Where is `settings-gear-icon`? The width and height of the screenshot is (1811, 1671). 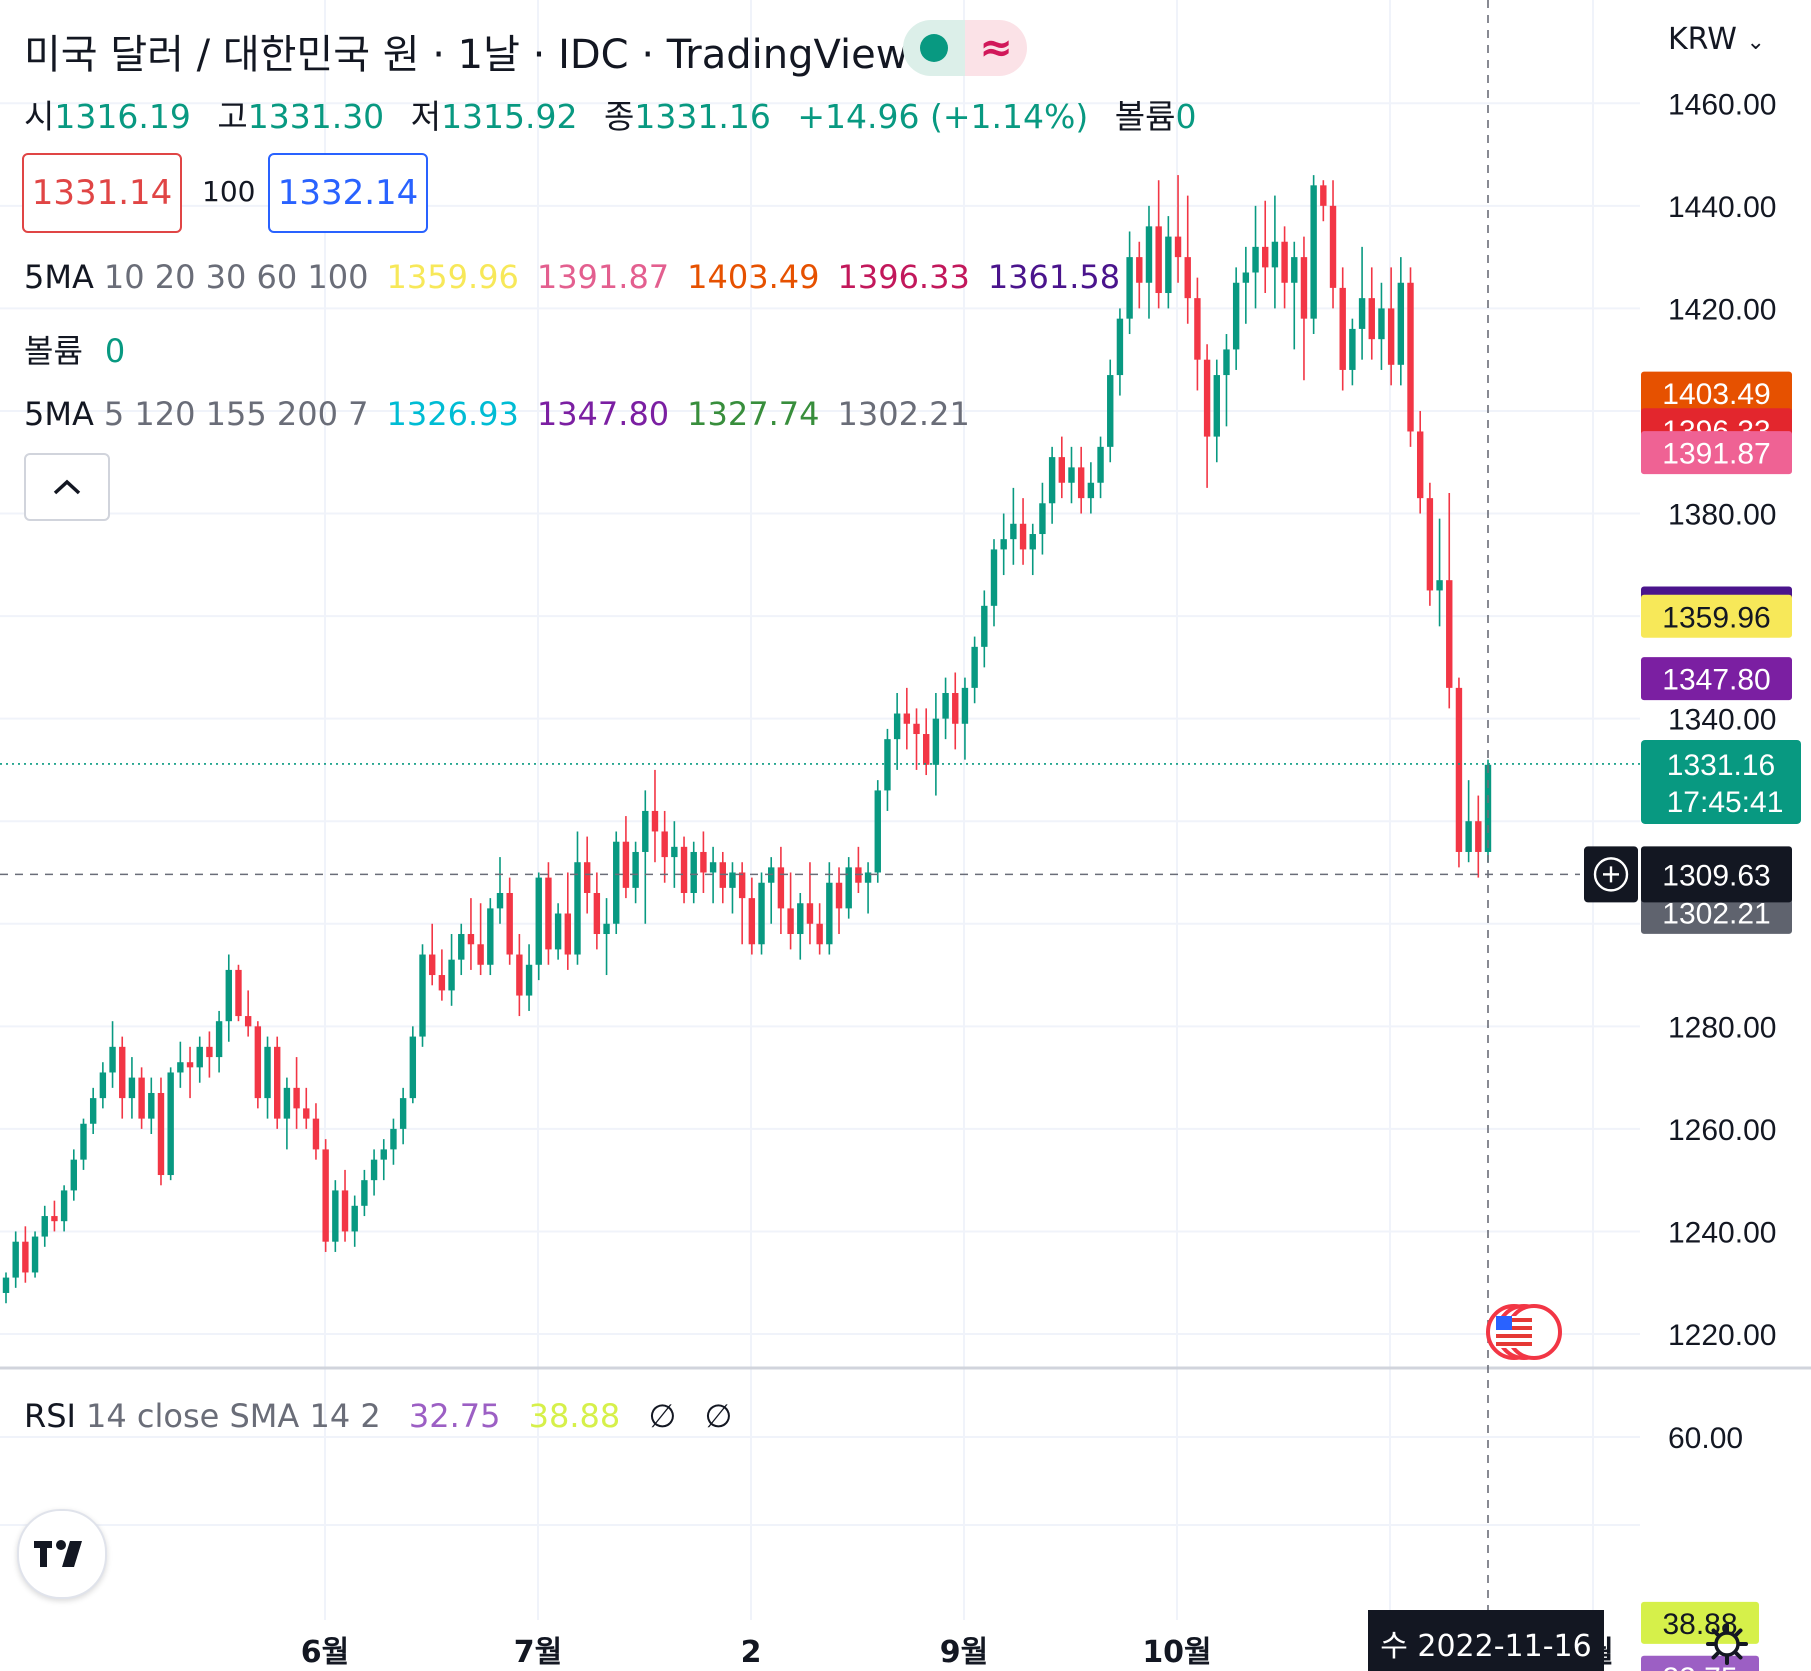
settings-gear-icon is located at coordinates (1727, 1644).